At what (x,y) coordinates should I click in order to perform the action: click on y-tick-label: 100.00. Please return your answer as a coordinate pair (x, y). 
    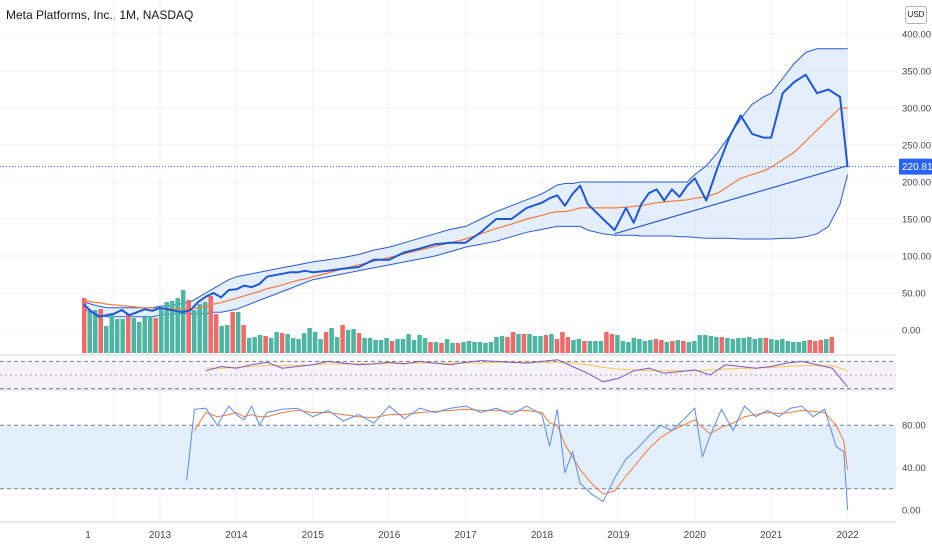
    Looking at the image, I should click on (916, 257).